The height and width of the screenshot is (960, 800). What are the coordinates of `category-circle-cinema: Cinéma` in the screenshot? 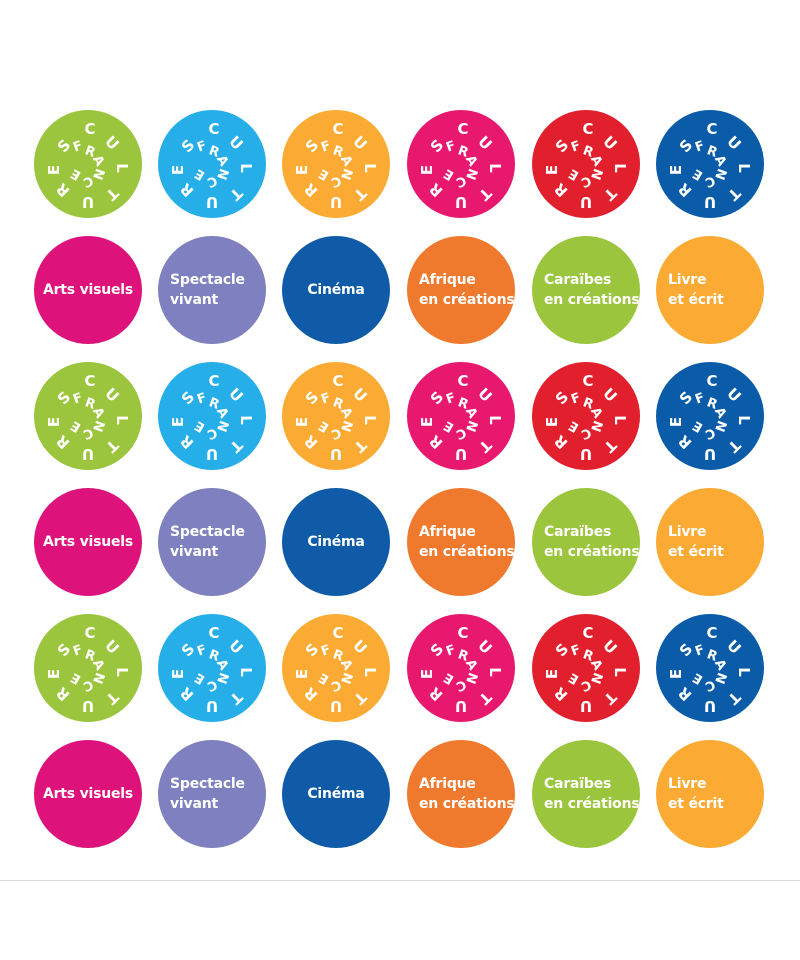 It's located at (336, 794).